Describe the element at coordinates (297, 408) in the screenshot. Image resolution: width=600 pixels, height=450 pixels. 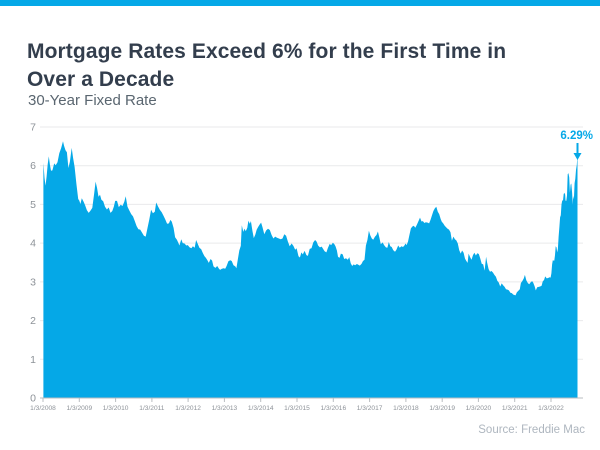
I see `svg-text: 1/3/2015` at that location.